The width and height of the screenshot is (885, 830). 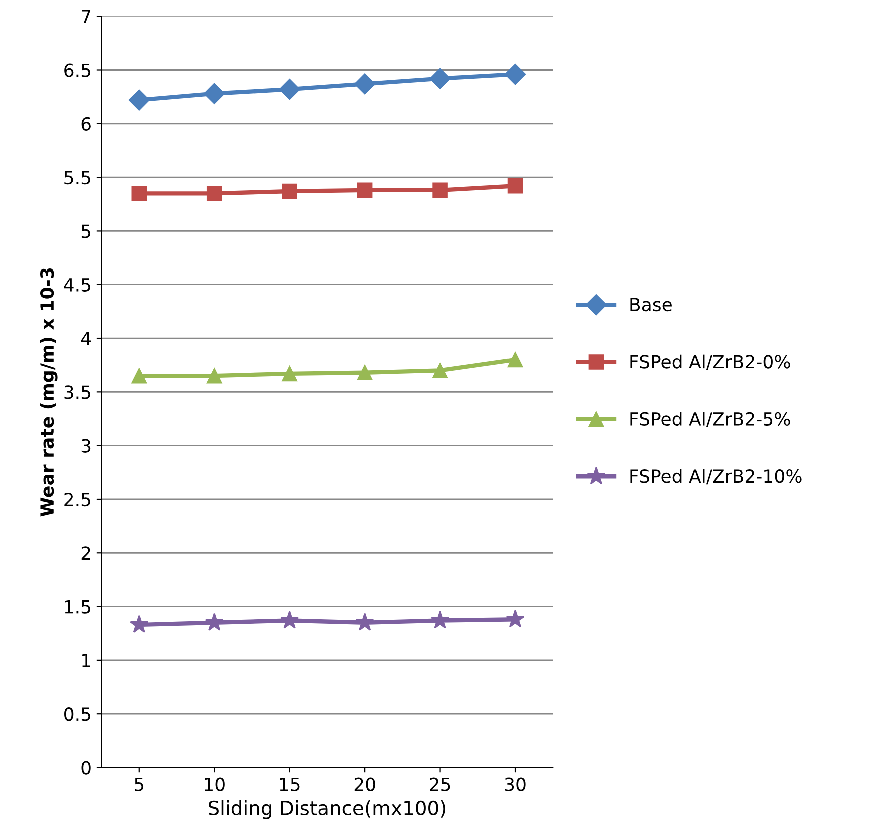 What do you see at coordinates (77, 178) in the screenshot?
I see `y-tick-label: 5.5` at bounding box center [77, 178].